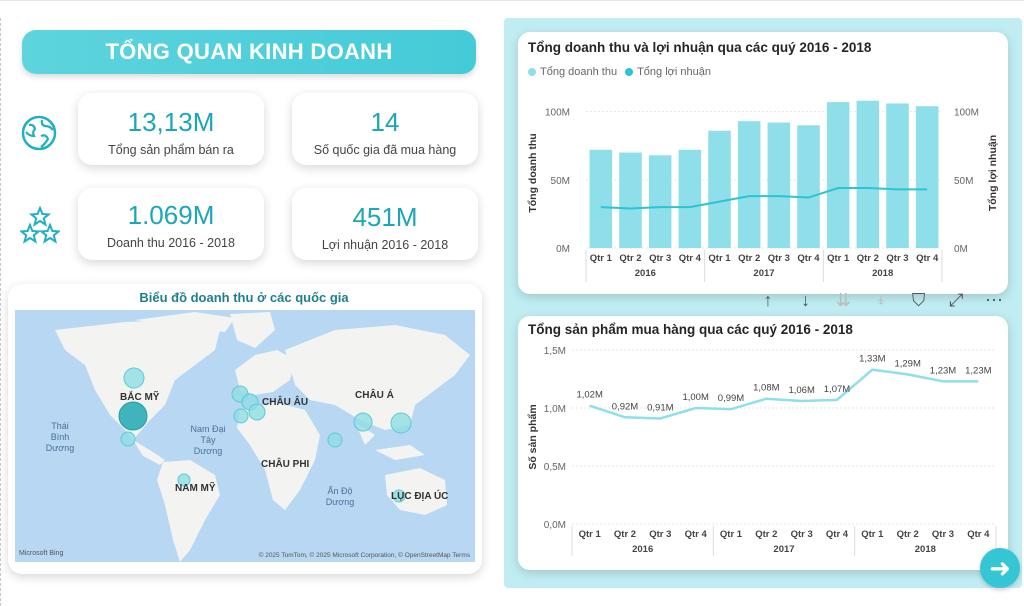  I want to click on drill-up-icon: ↑, so click(768, 299).